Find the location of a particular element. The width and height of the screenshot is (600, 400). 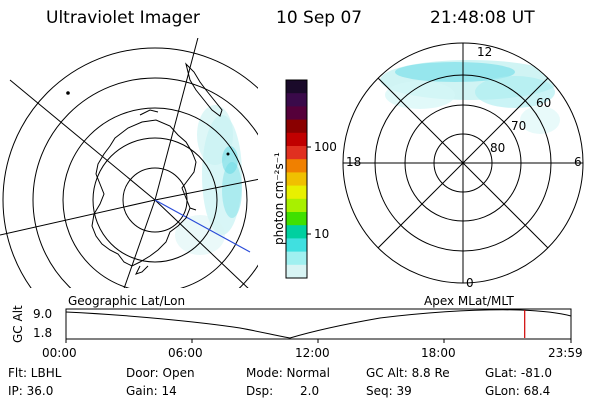

polar-label-70: 70 is located at coordinates (519, 126).